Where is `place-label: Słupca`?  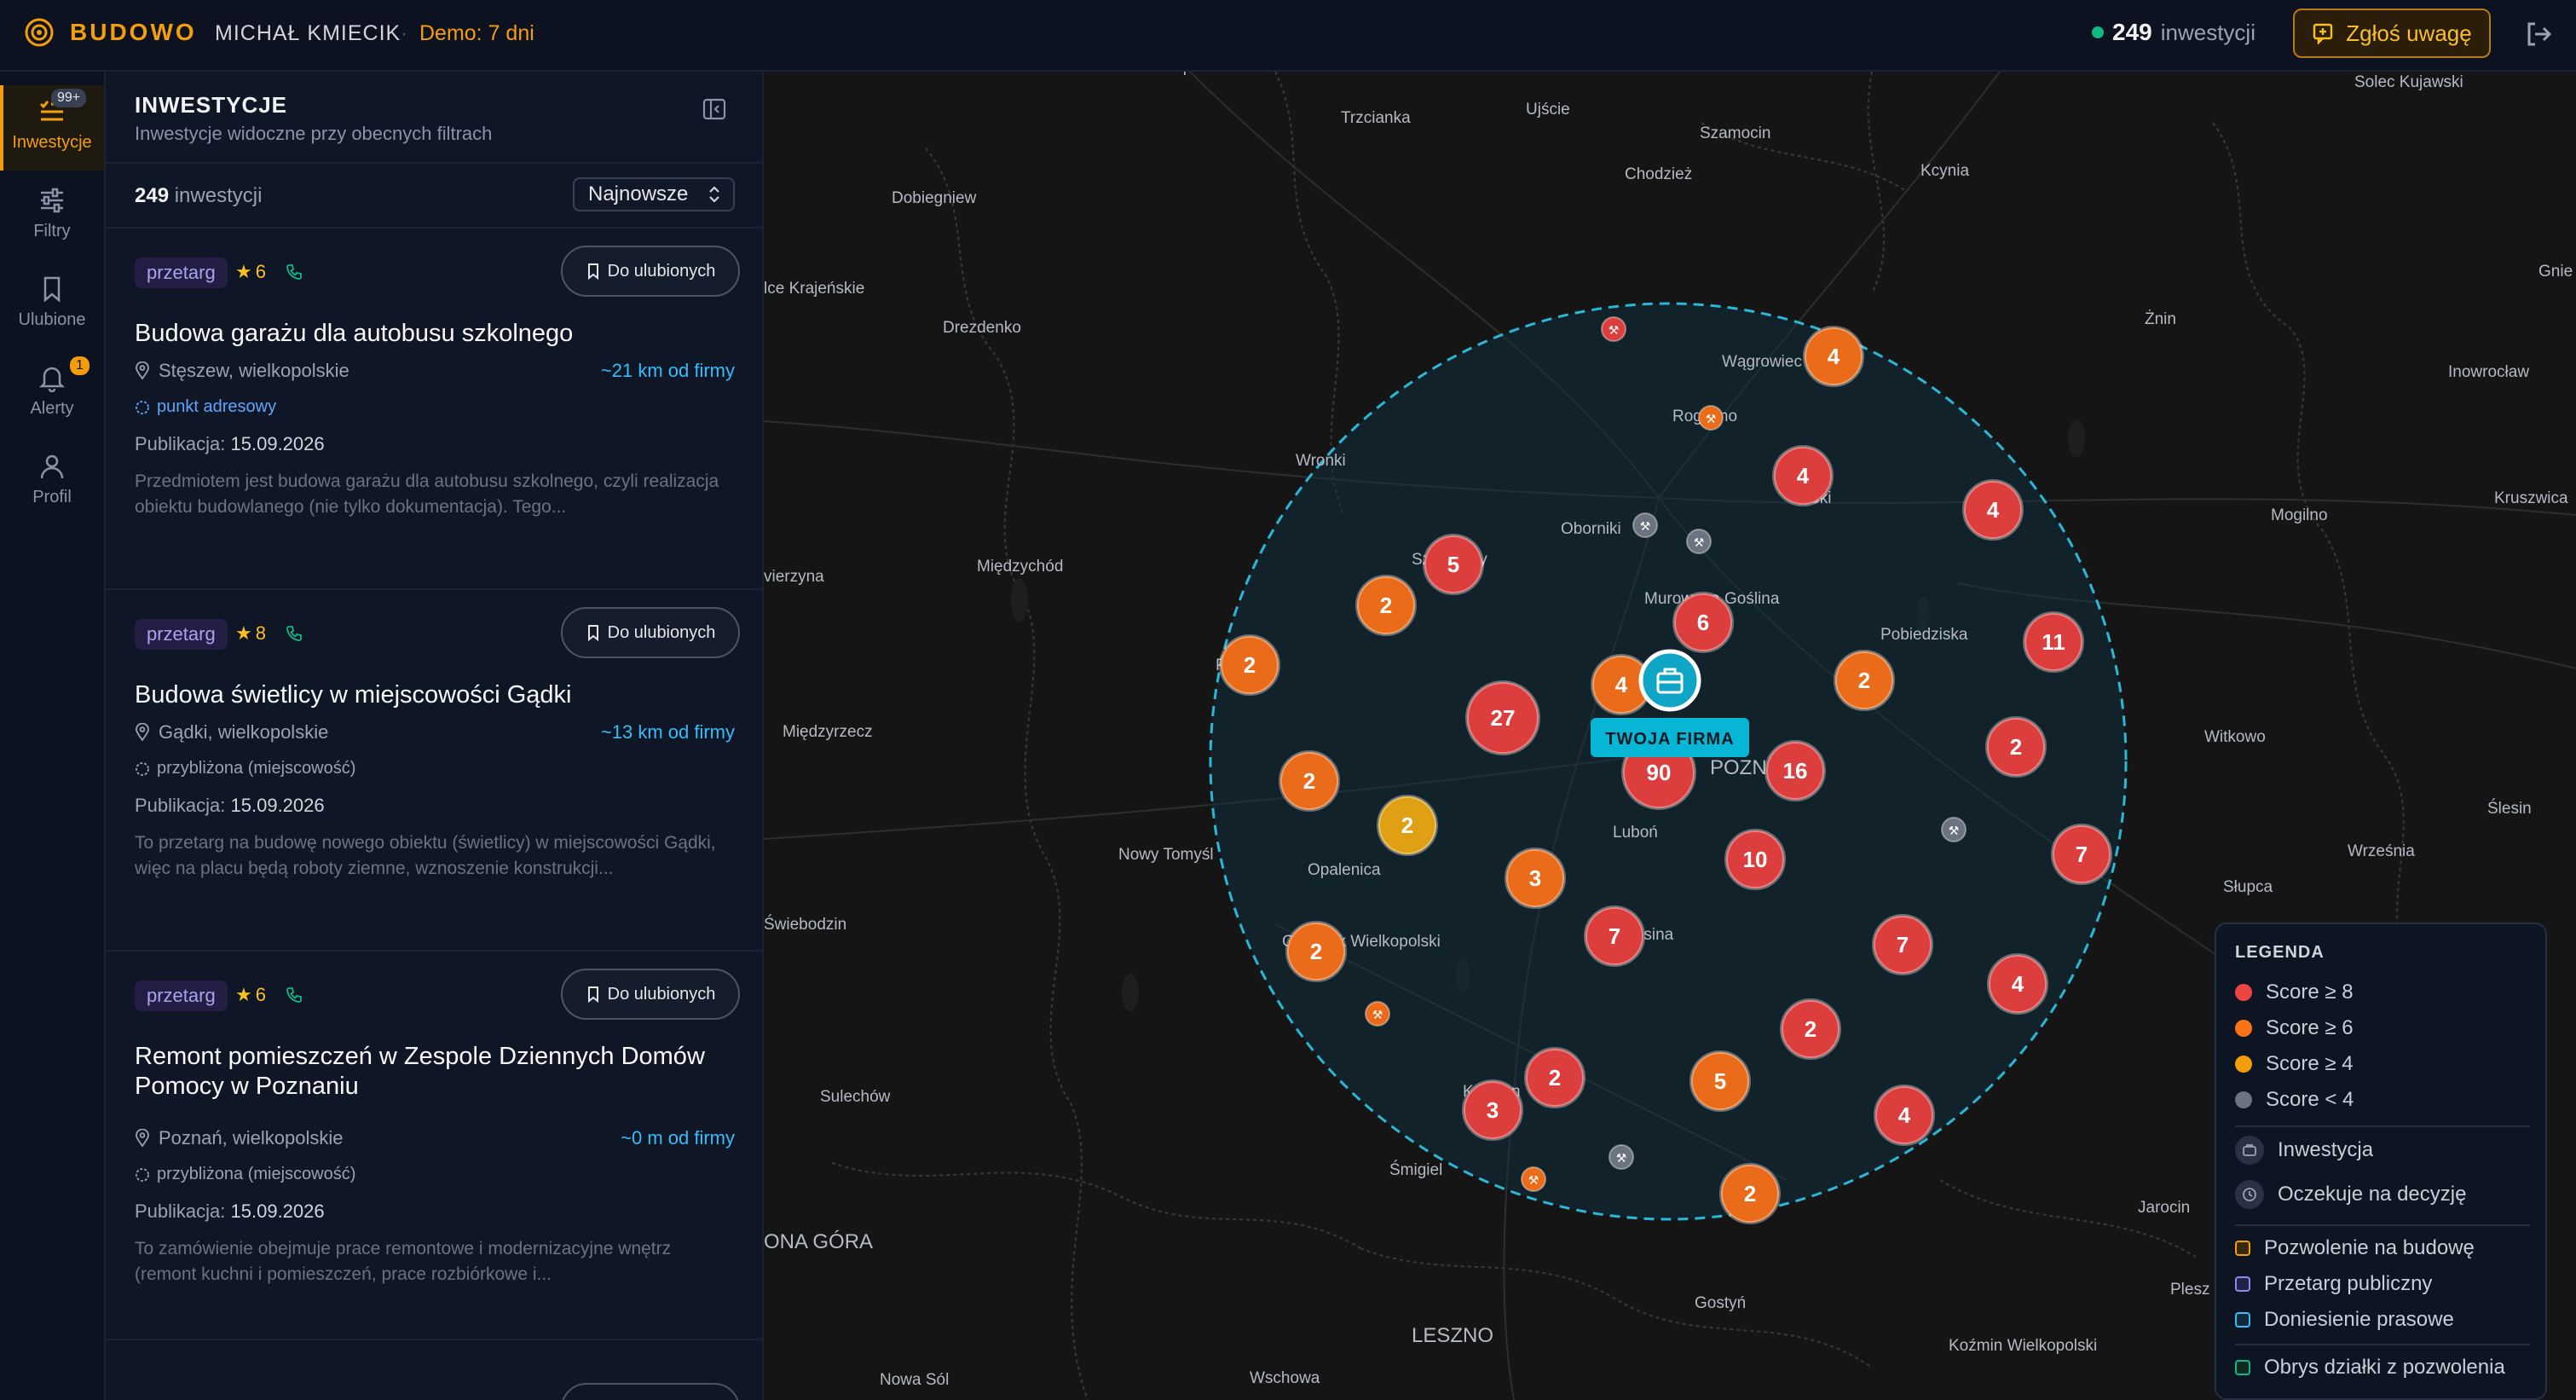
place-label: Słupca is located at coordinates (2248, 887).